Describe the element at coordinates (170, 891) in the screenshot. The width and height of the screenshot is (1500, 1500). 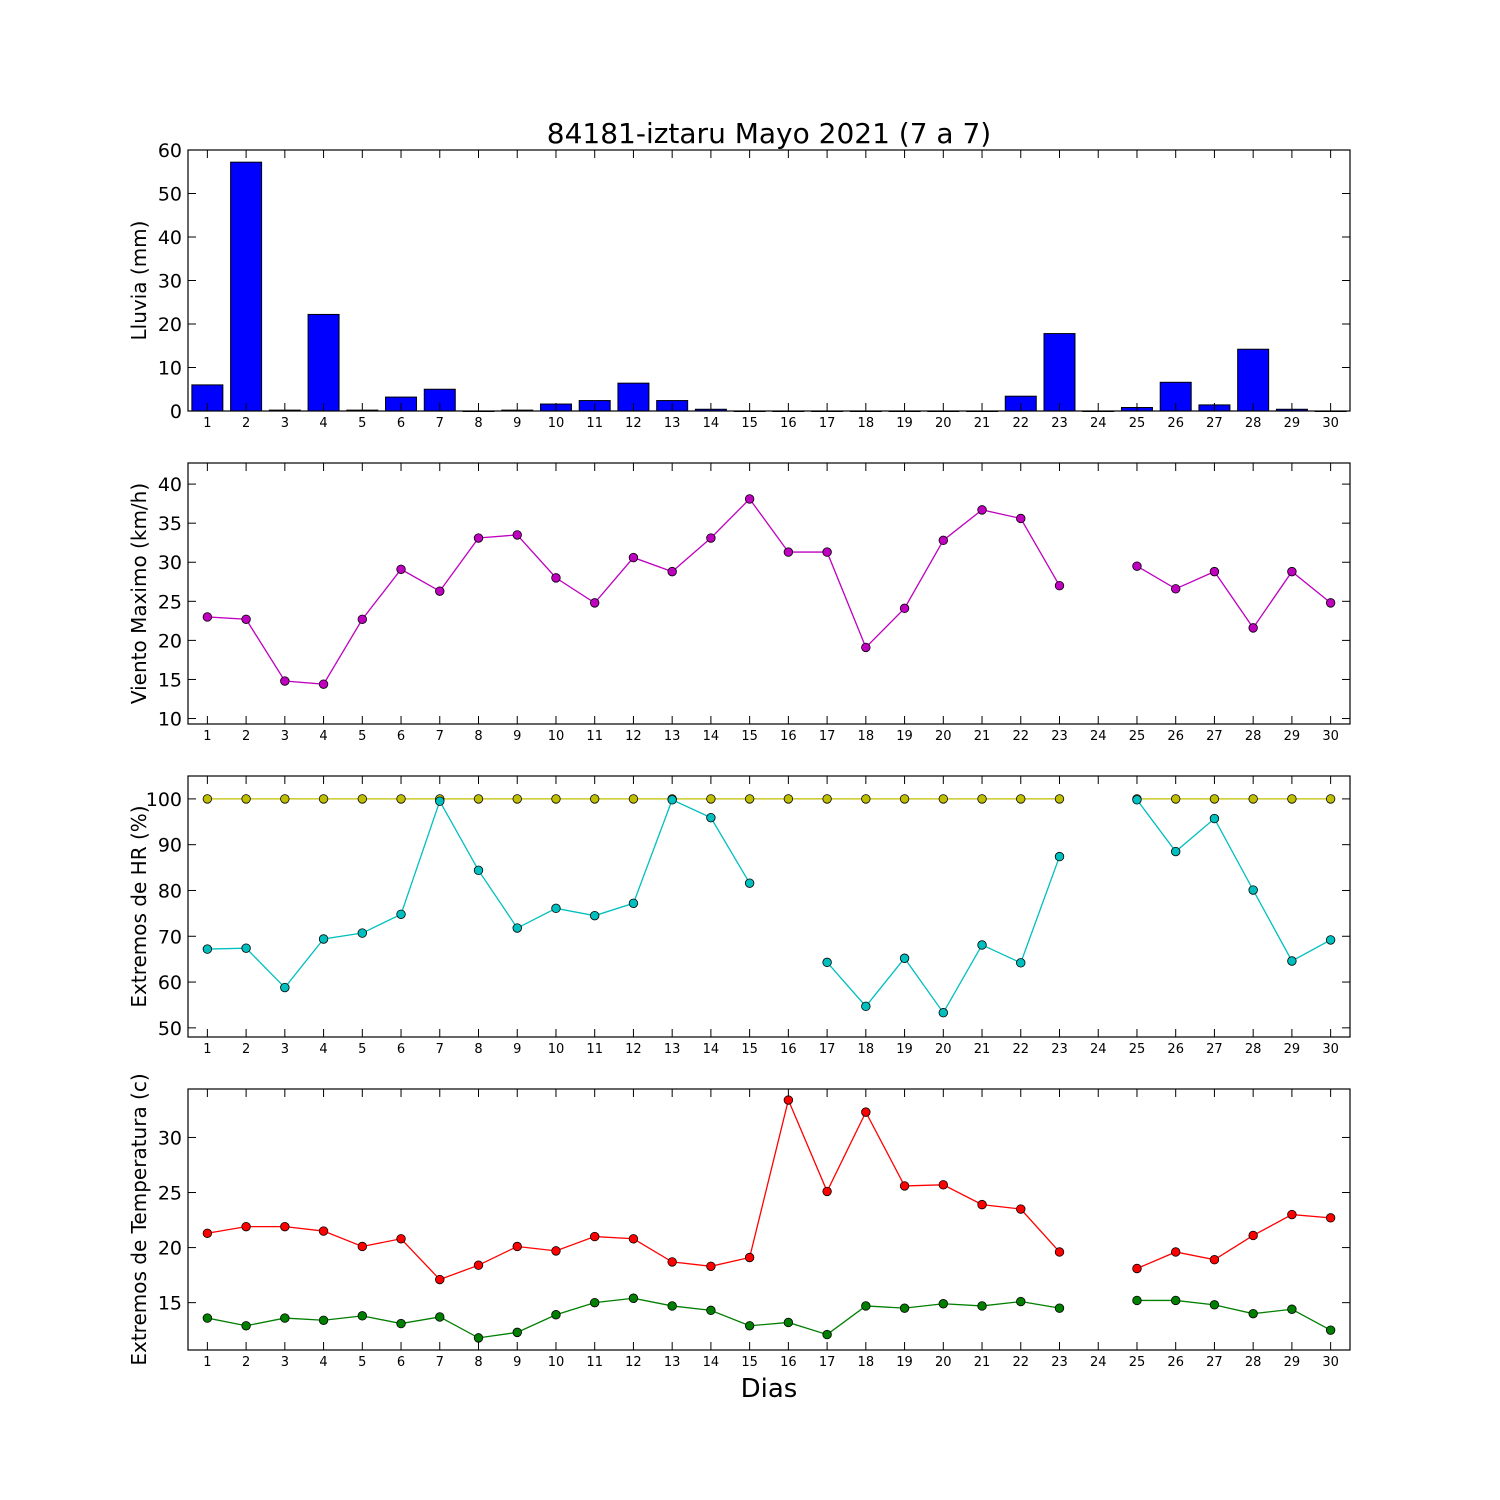
I see `y-tick-label: 80` at that location.